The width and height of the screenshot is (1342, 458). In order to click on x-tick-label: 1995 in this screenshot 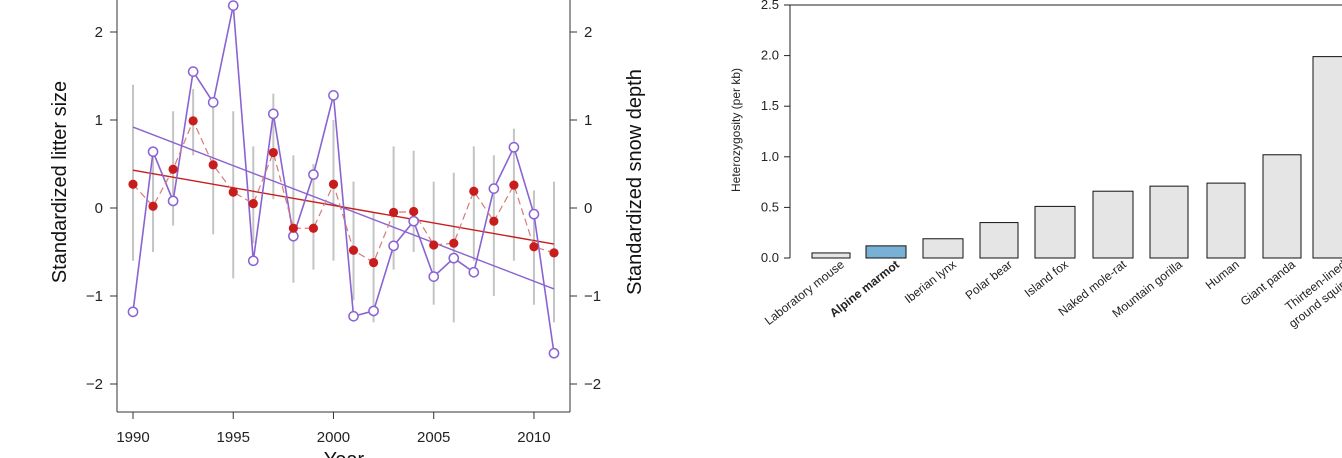, I will do `click(233, 437)`.